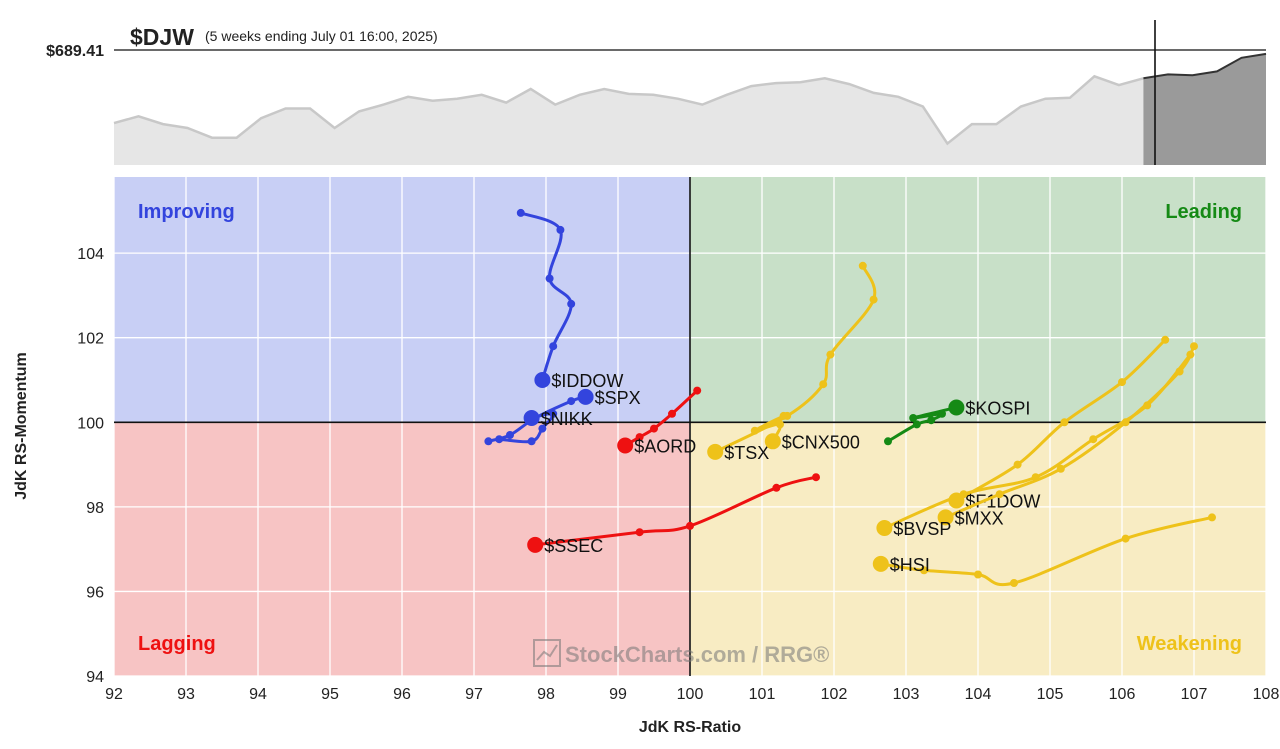  I want to click on head-point-tsx, so click(715, 451).